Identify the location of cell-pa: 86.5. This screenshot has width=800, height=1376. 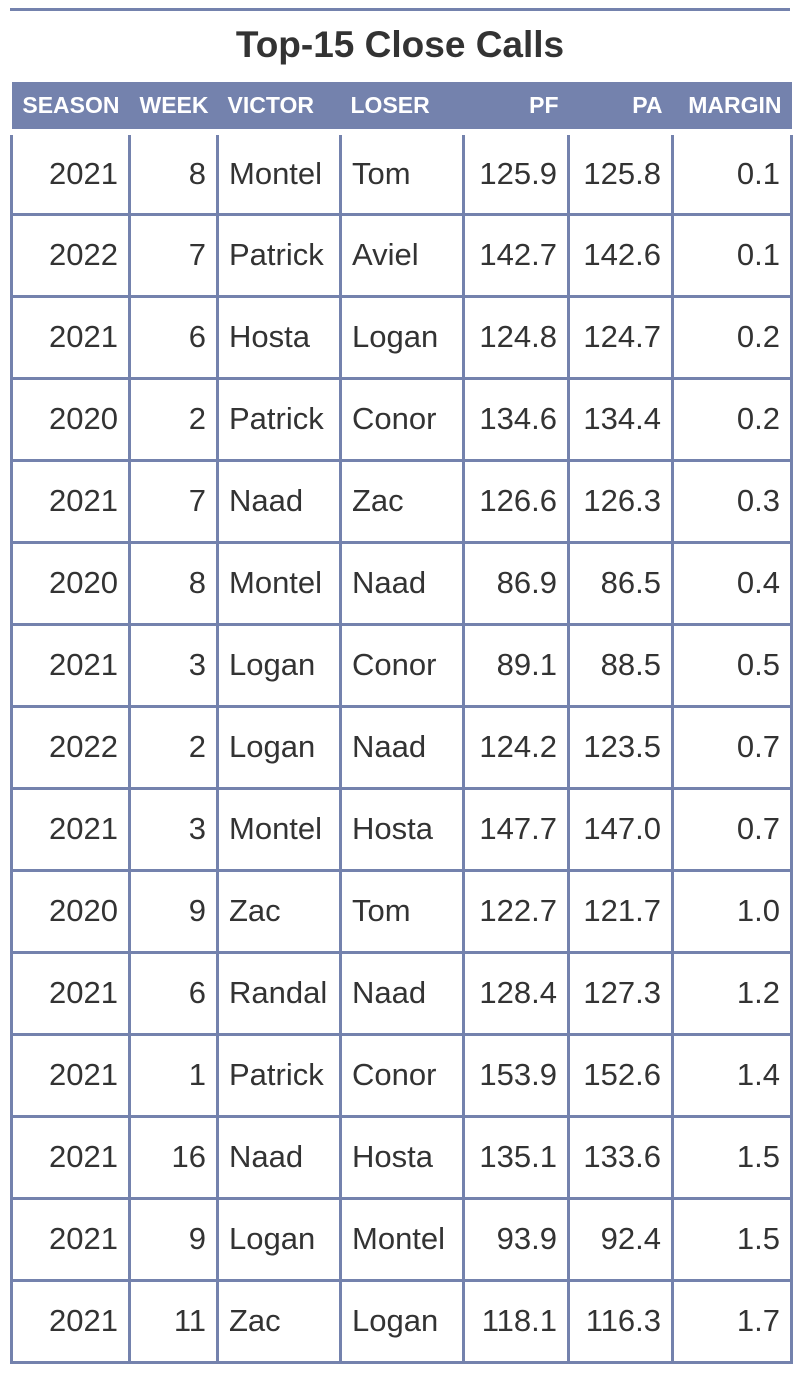
(620, 583).